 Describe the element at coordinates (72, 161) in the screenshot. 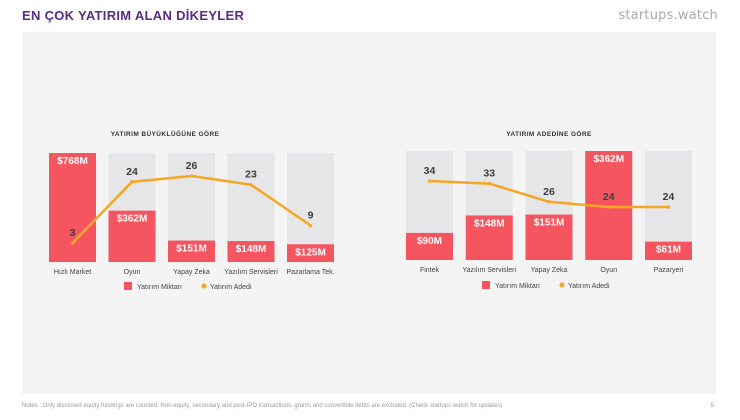

I see `bar-value-label: $768M` at that location.